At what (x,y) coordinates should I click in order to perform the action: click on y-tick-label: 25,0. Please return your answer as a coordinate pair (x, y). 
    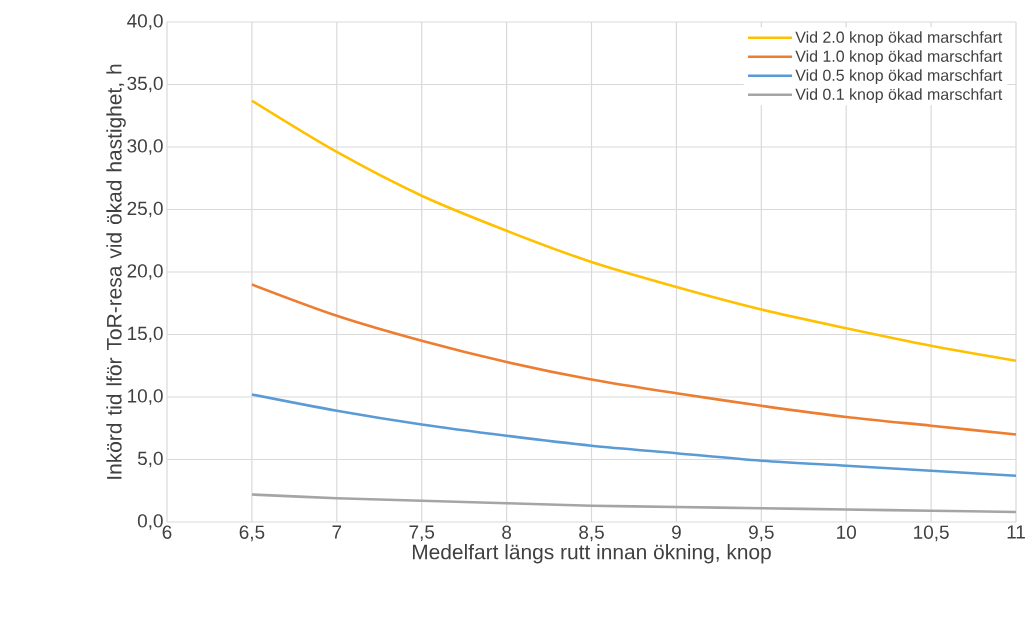
    Looking at the image, I should click on (145, 209).